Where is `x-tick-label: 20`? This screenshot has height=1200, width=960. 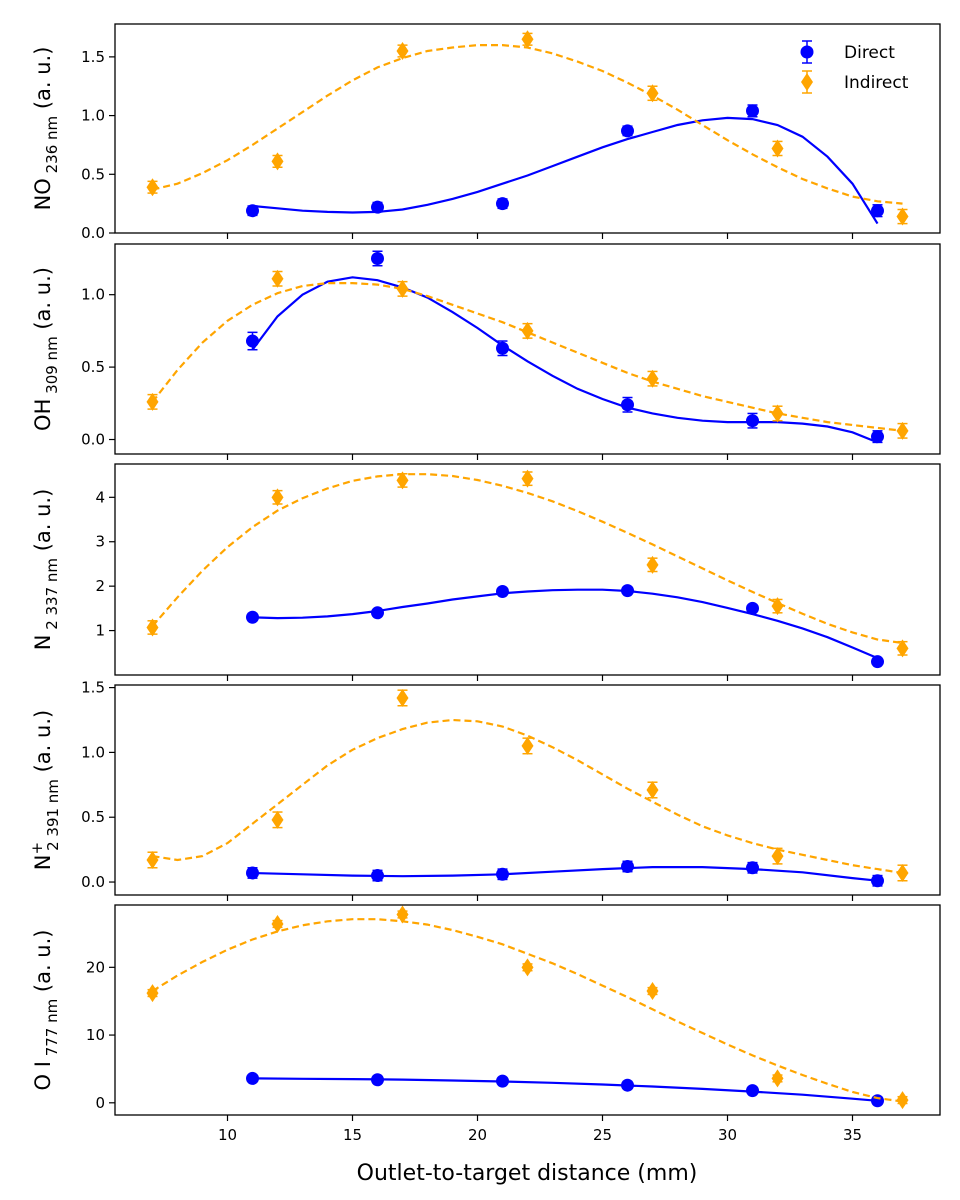 x-tick-label: 20 is located at coordinates (477, 1135).